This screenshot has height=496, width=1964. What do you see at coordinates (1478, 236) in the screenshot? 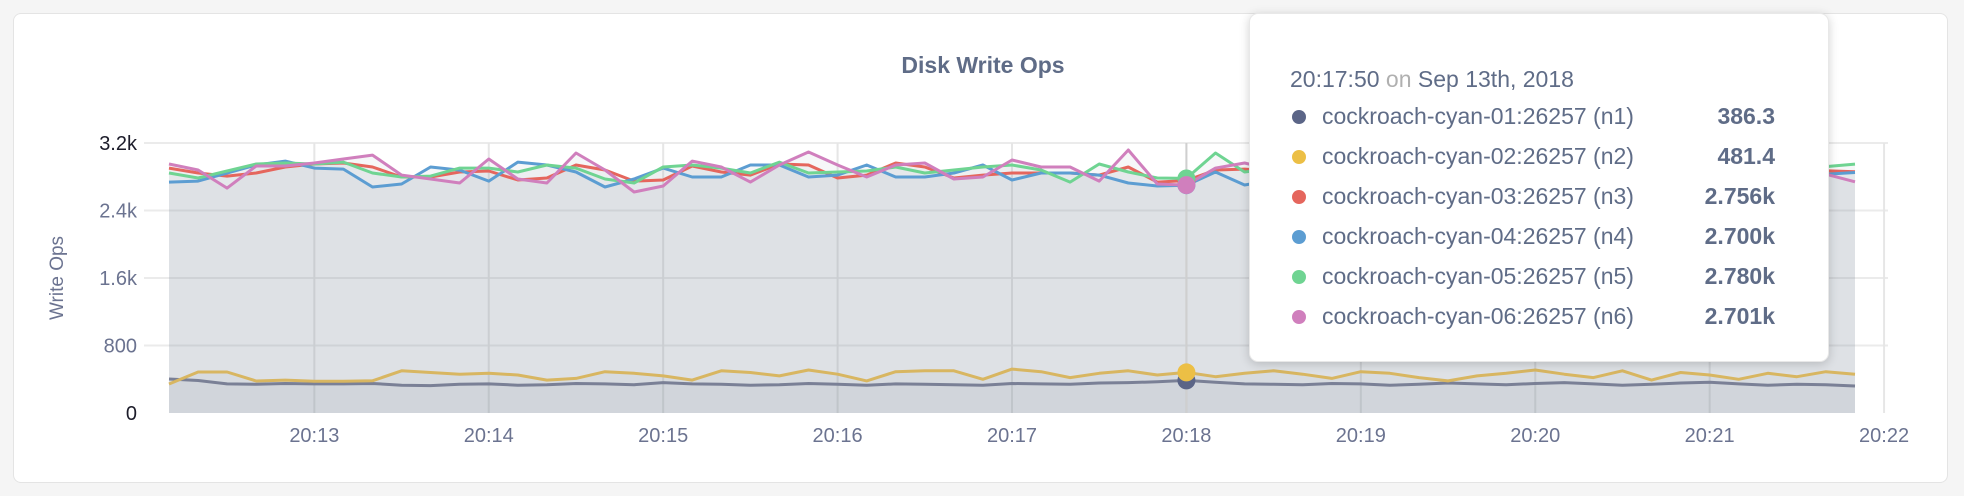
I see `tooltip-series-label: cockroach-cyan-04:26257 (n4)` at bounding box center [1478, 236].